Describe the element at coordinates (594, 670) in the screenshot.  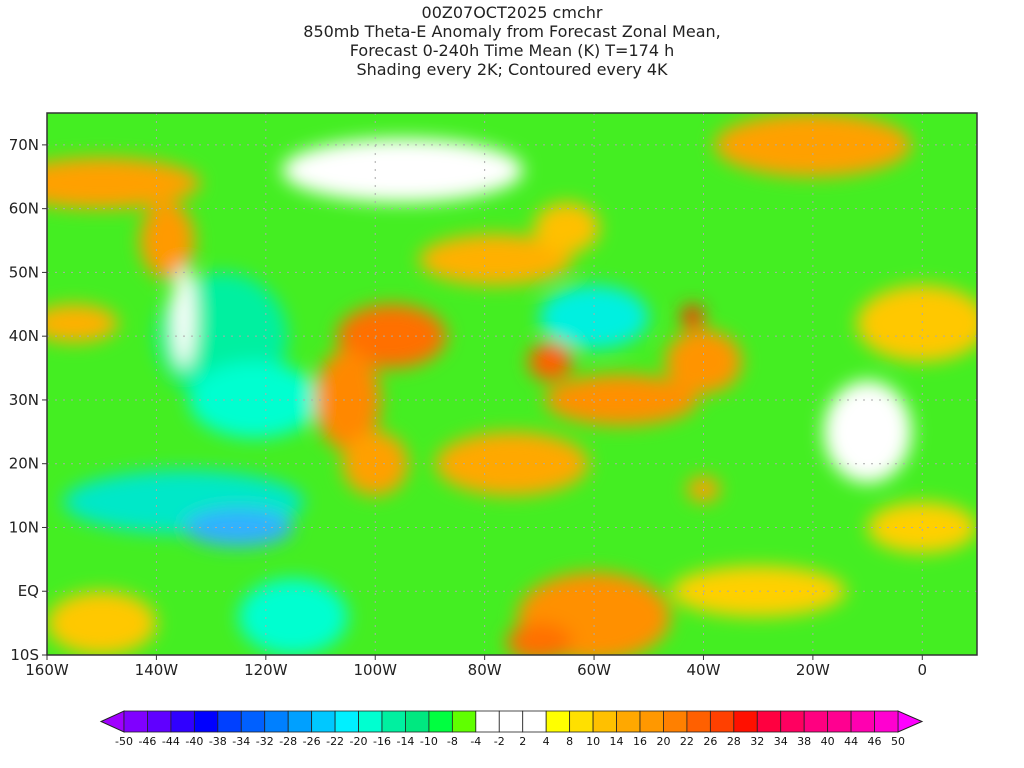
I see `x-tick-label: 60W` at that location.